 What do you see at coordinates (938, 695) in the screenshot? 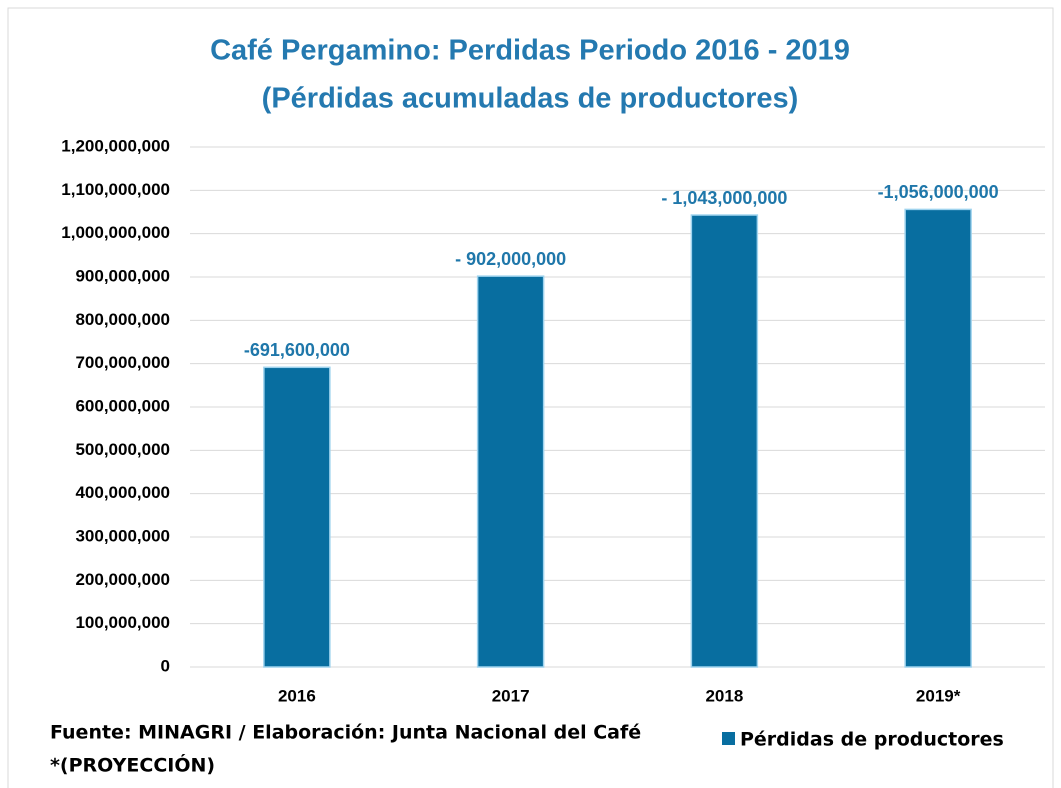
I see `x-tick-label: 2019*` at bounding box center [938, 695].